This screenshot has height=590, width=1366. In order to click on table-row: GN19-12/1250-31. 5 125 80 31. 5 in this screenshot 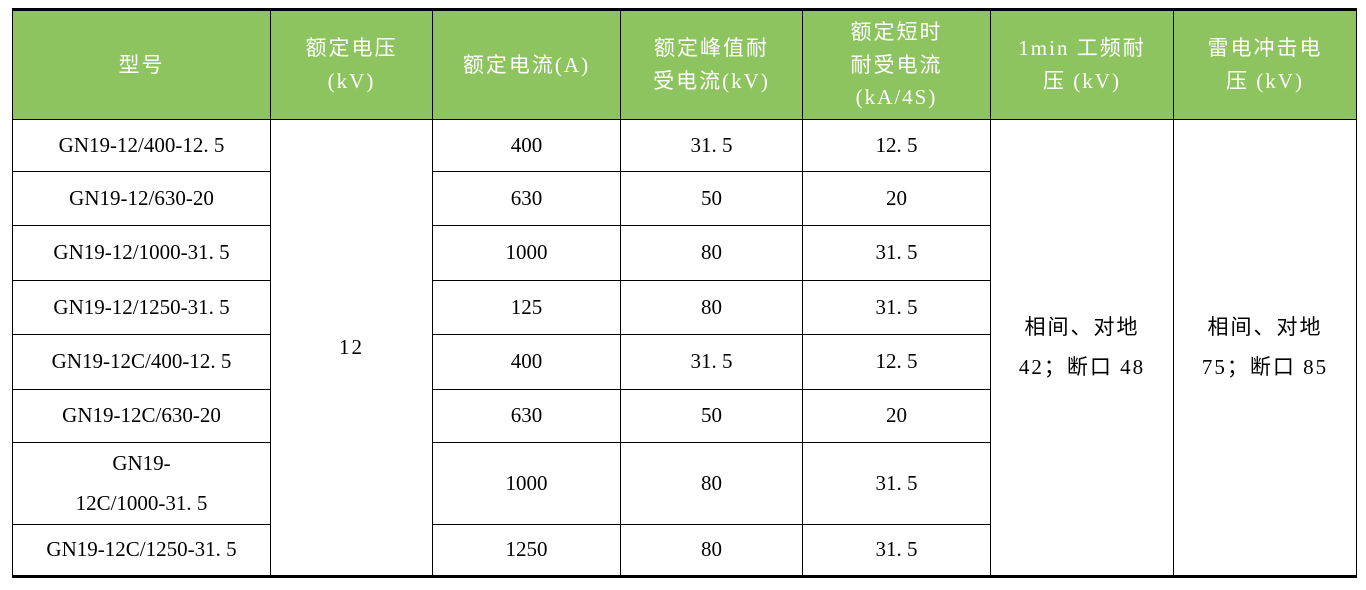, I will do `click(684, 307)`.